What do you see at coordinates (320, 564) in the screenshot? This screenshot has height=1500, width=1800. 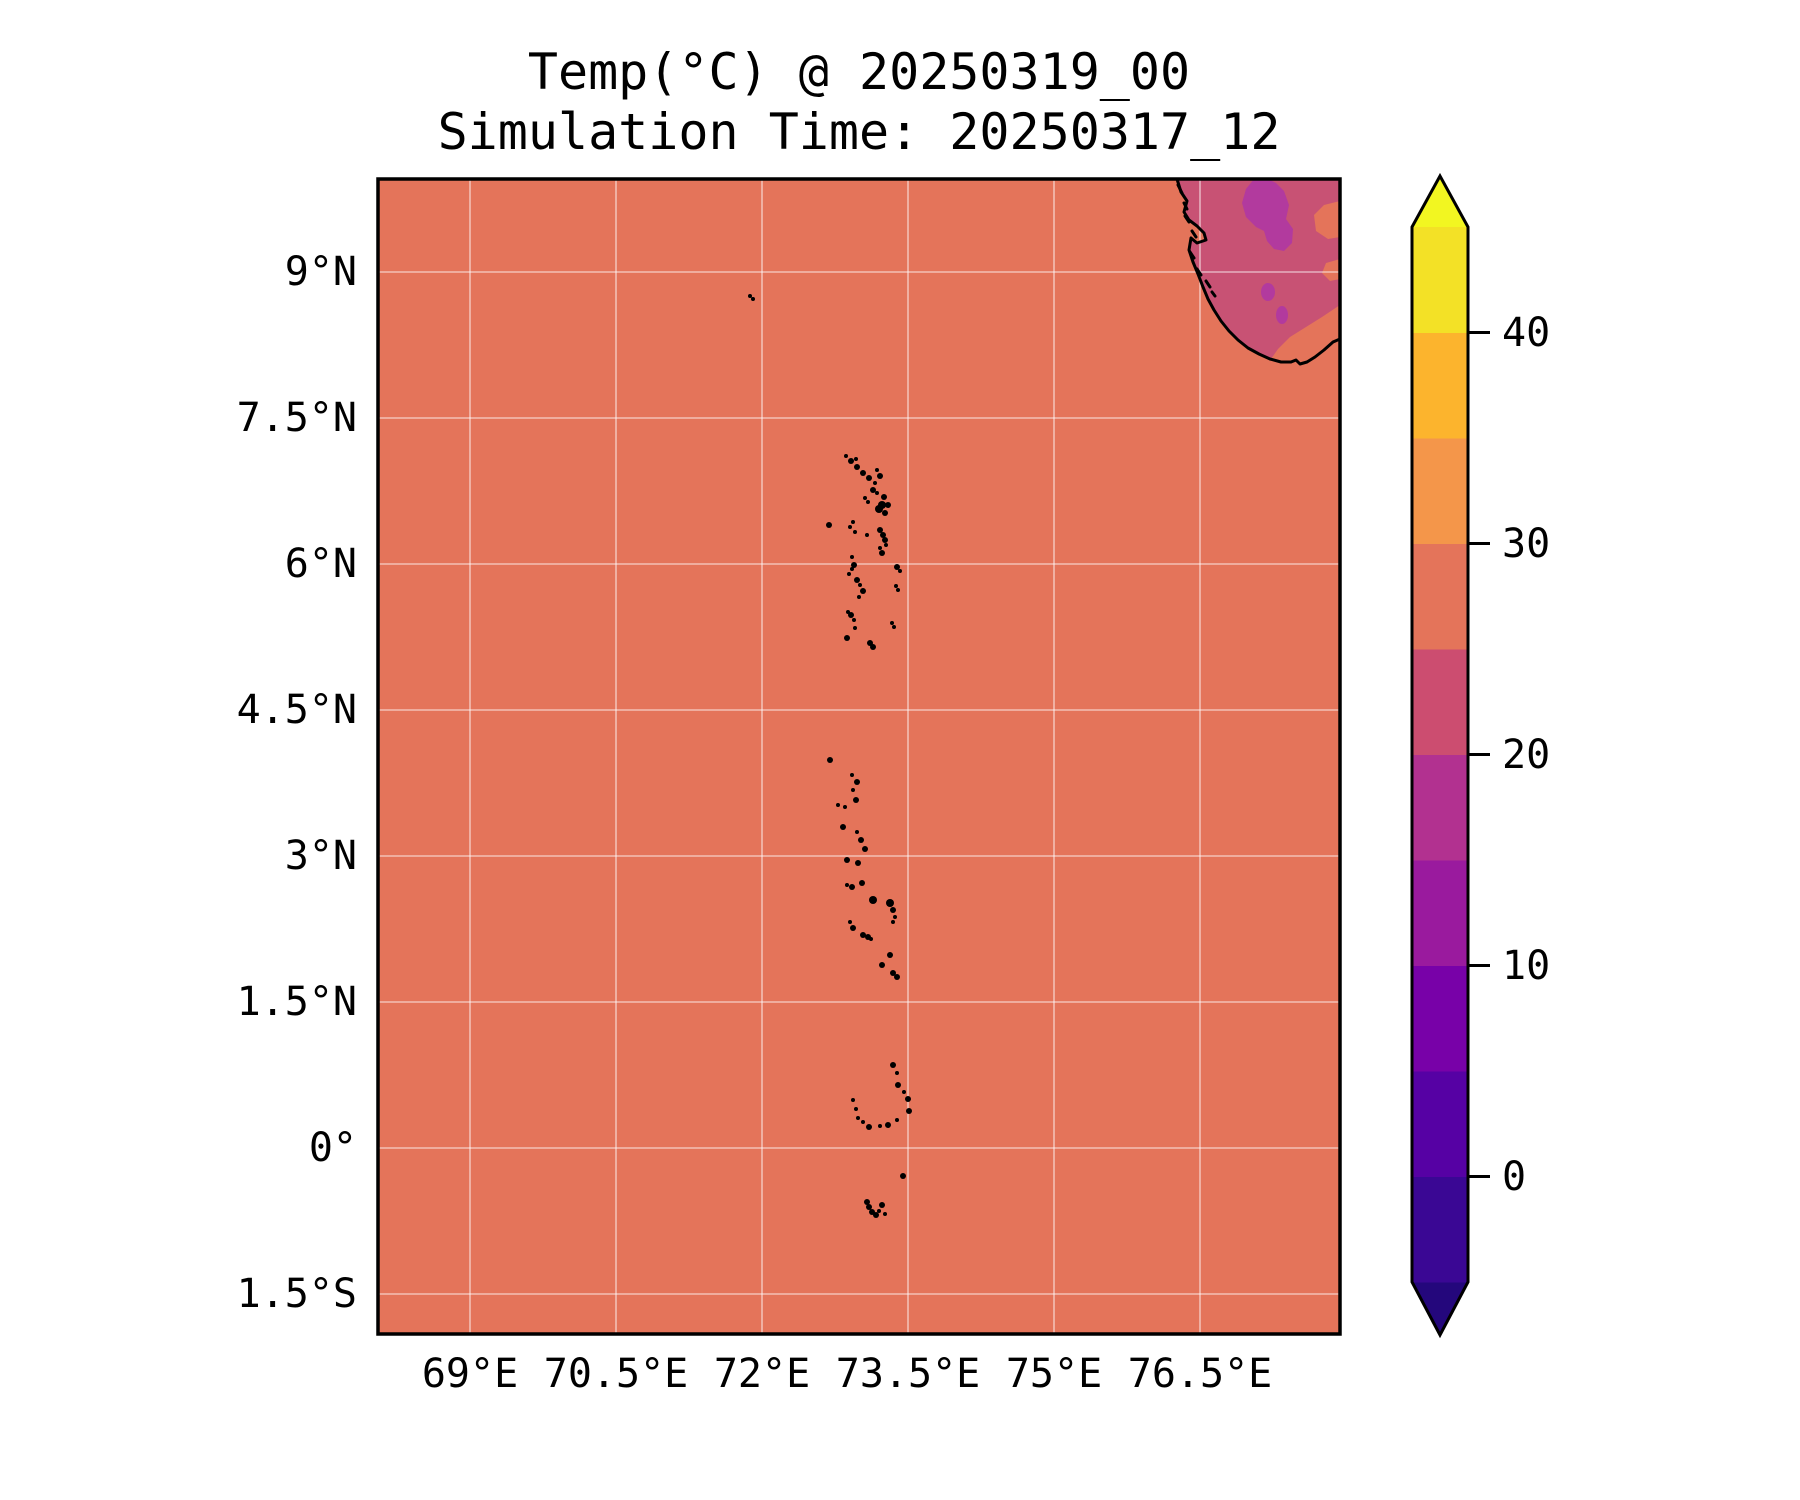 I see `y-tick-label: 6°N` at bounding box center [320, 564].